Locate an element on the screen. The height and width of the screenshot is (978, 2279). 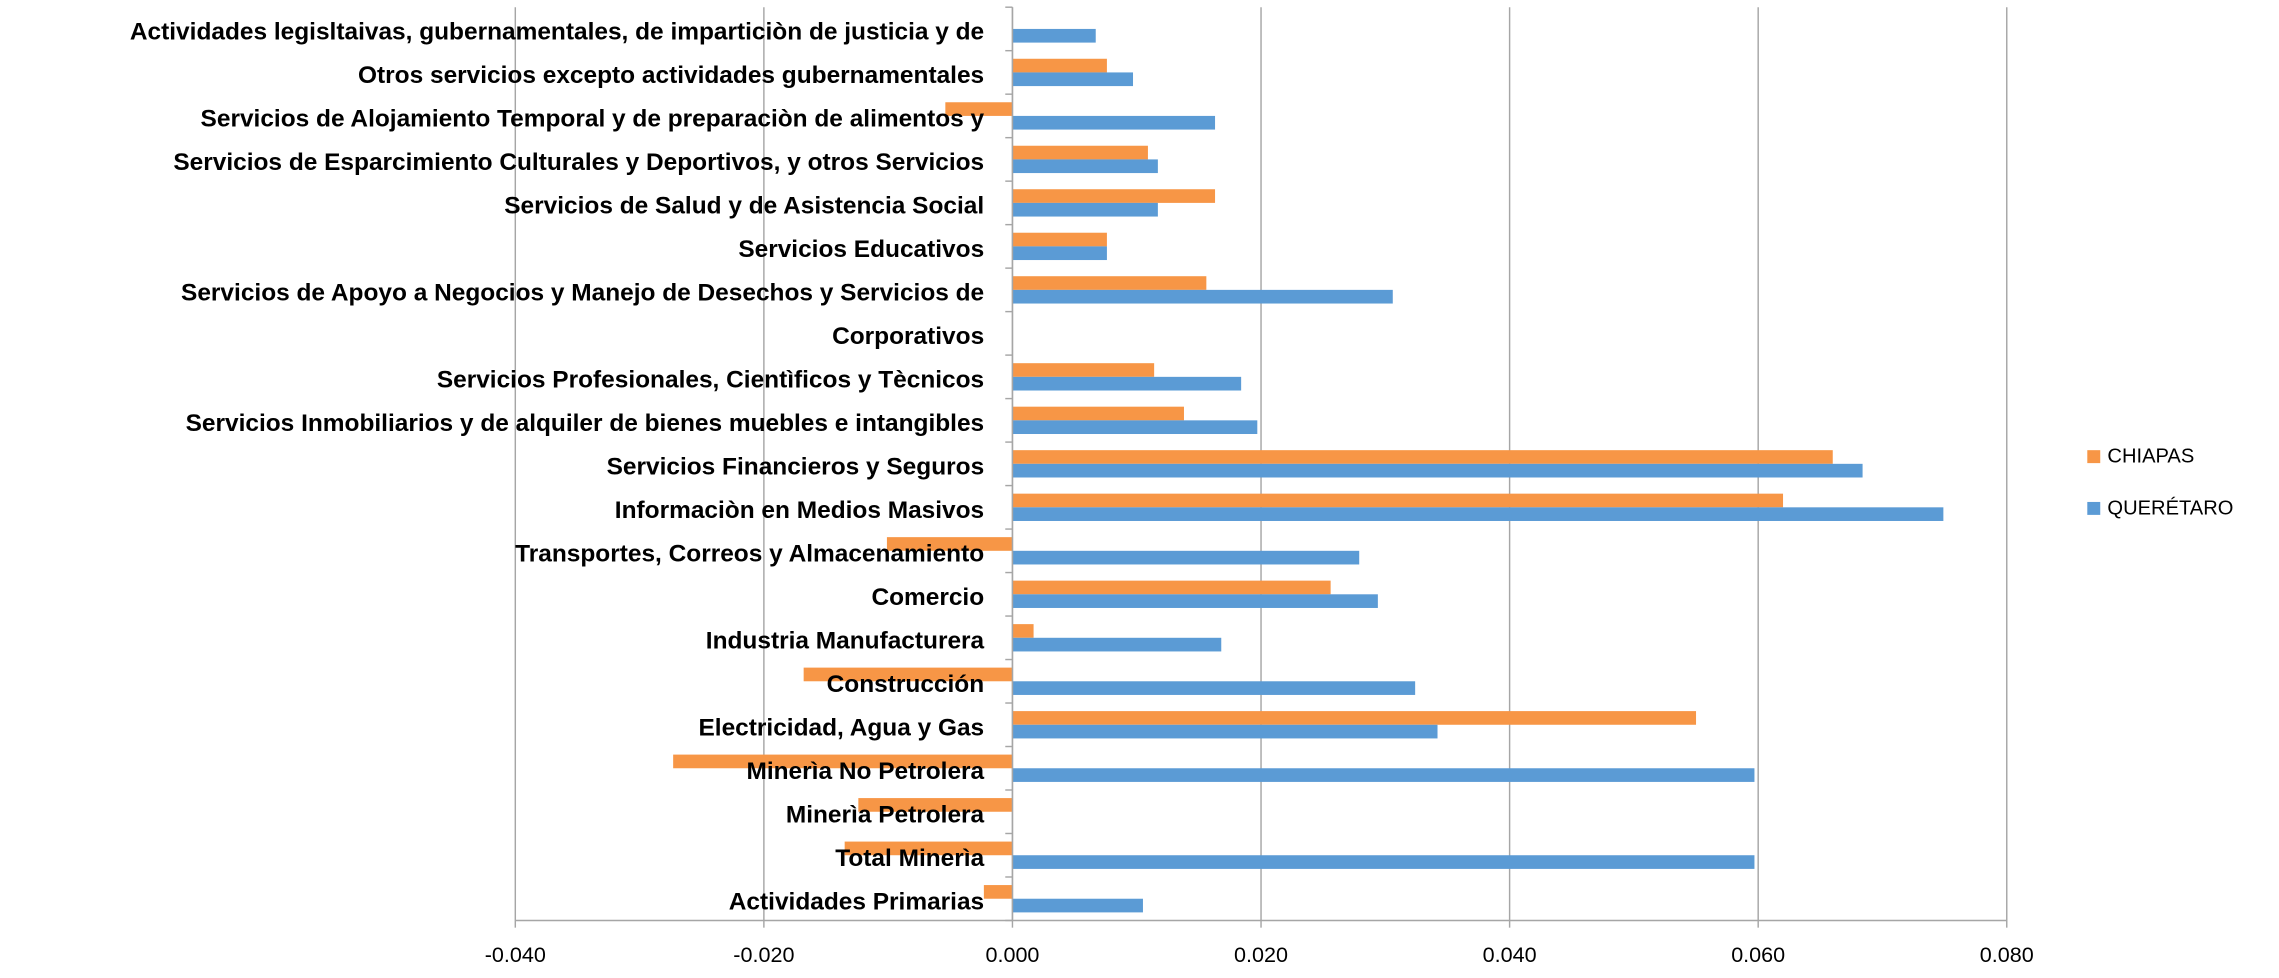
category-label: Corporativos is located at coordinates (908, 336).